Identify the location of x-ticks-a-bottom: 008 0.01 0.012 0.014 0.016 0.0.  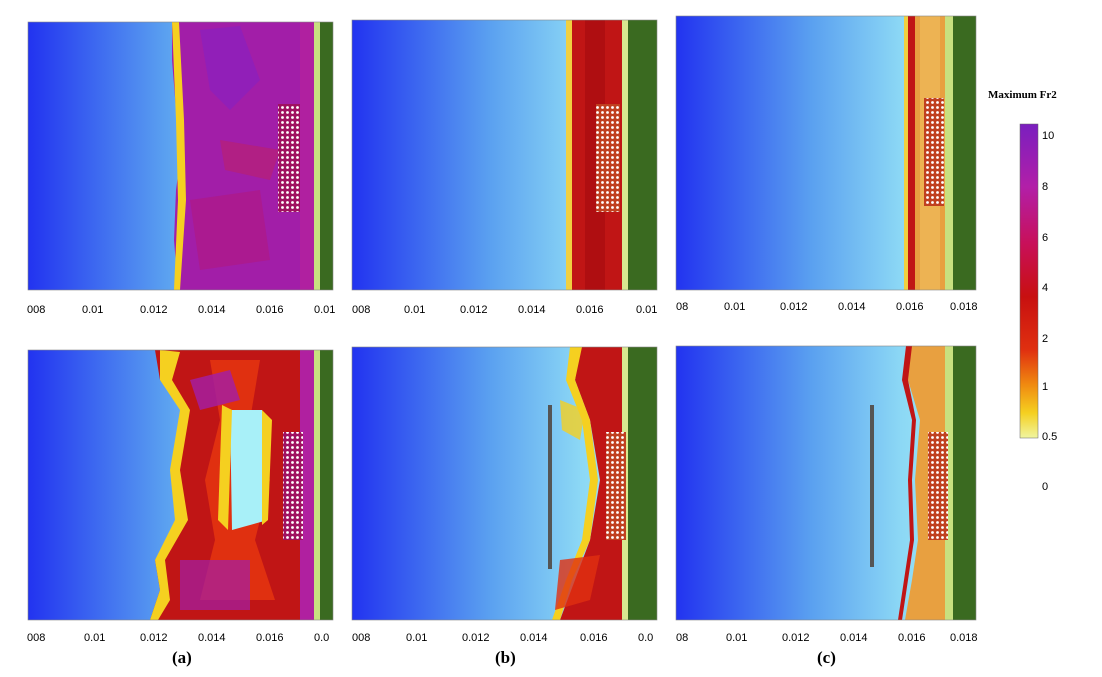
(178, 638).